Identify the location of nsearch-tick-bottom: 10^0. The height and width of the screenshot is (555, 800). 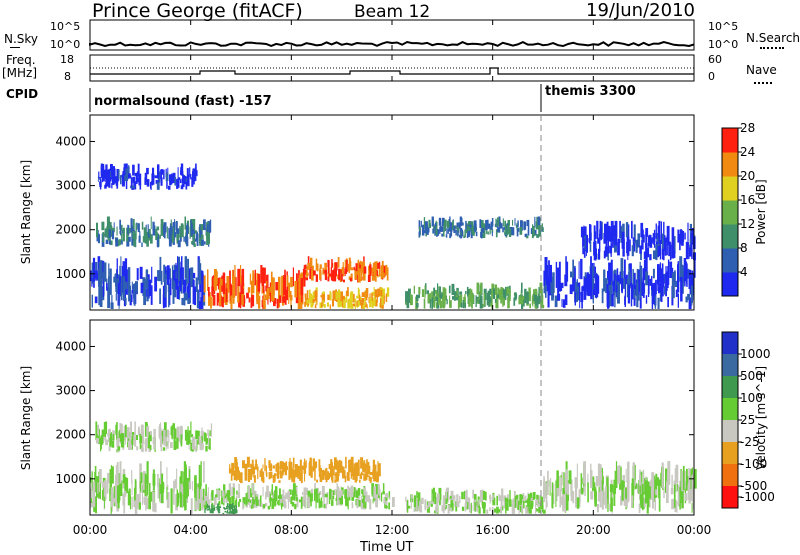
(723, 44).